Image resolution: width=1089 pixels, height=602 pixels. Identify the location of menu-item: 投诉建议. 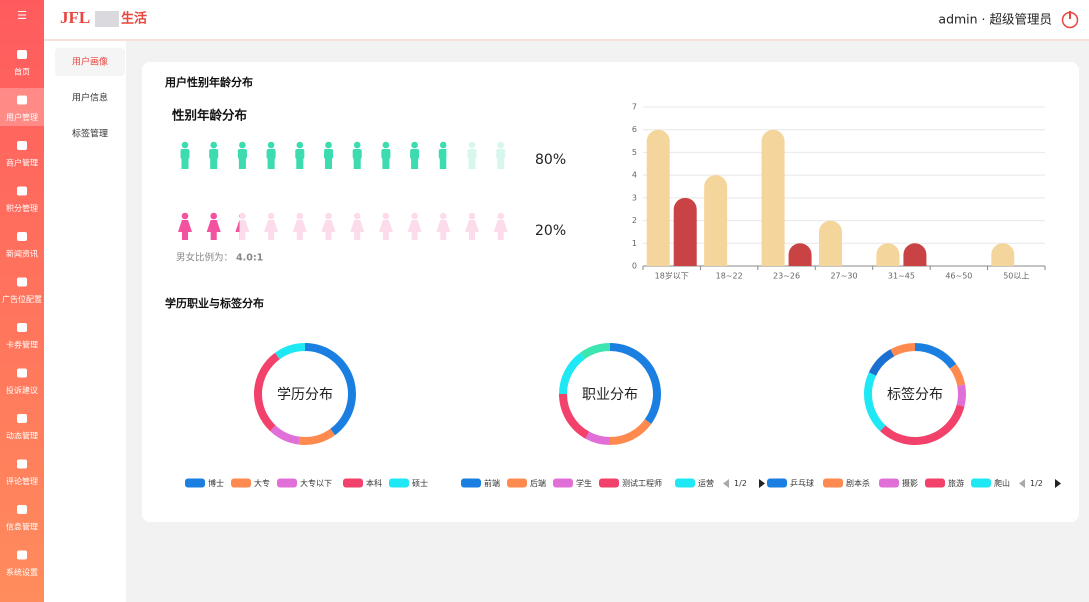
(22, 390).